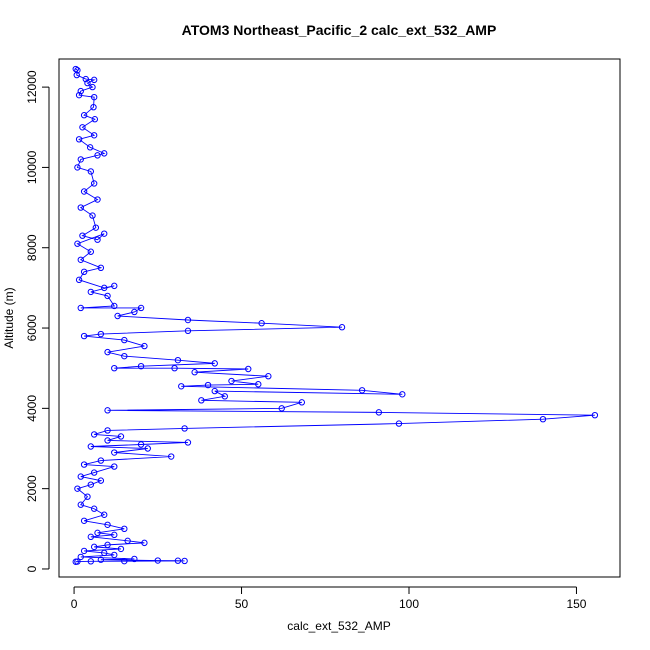 This screenshot has height=650, width=650. What do you see at coordinates (576, 604) in the screenshot?
I see `x-tick-label: 150` at bounding box center [576, 604].